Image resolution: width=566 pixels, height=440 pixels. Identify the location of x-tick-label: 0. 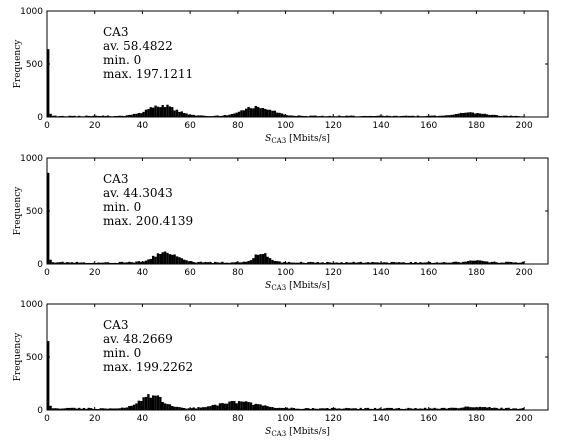
(47, 126).